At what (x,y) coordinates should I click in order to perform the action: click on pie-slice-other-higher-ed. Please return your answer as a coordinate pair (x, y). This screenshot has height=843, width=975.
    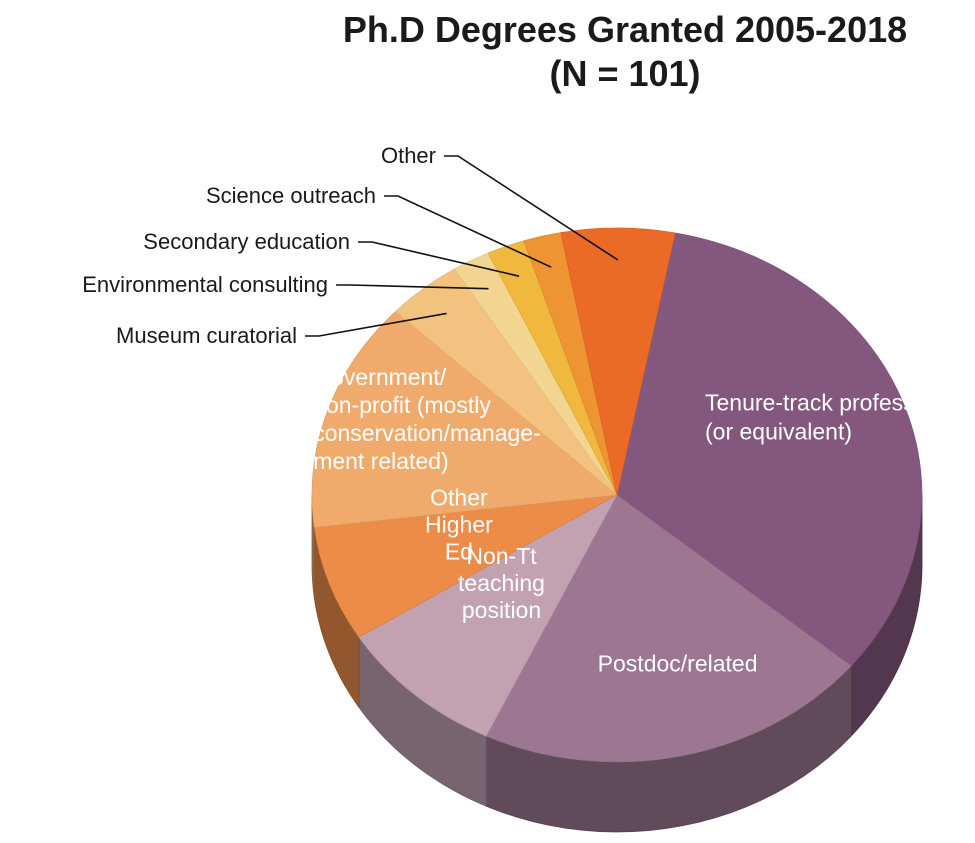
    Looking at the image, I should click on (465, 566).